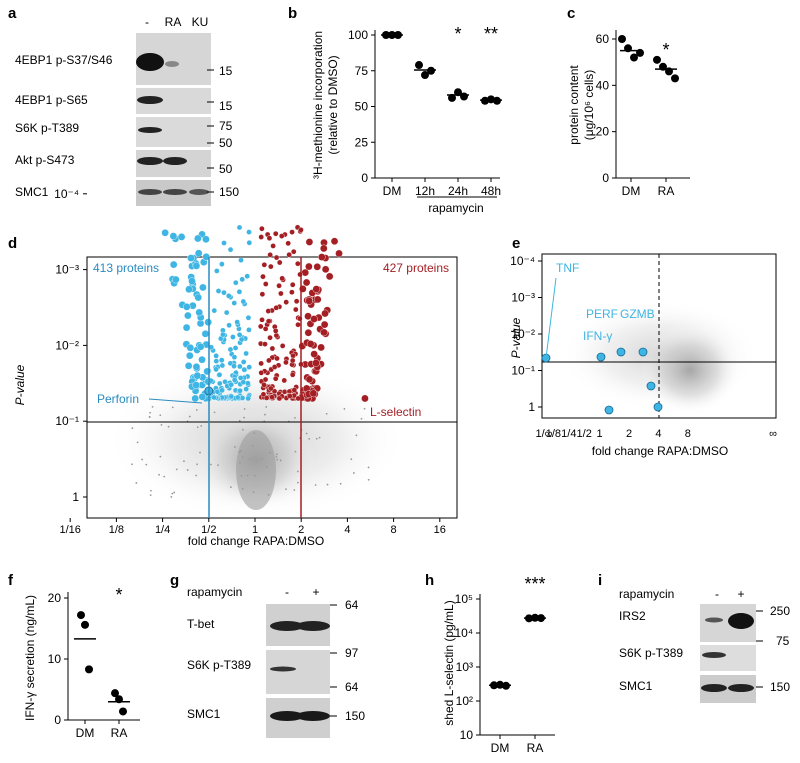 The image size is (800, 763). I want to click on x-ticks: 1/16 1/8 1/4 1/2 1 2 4 8 16, so click(252, 527).